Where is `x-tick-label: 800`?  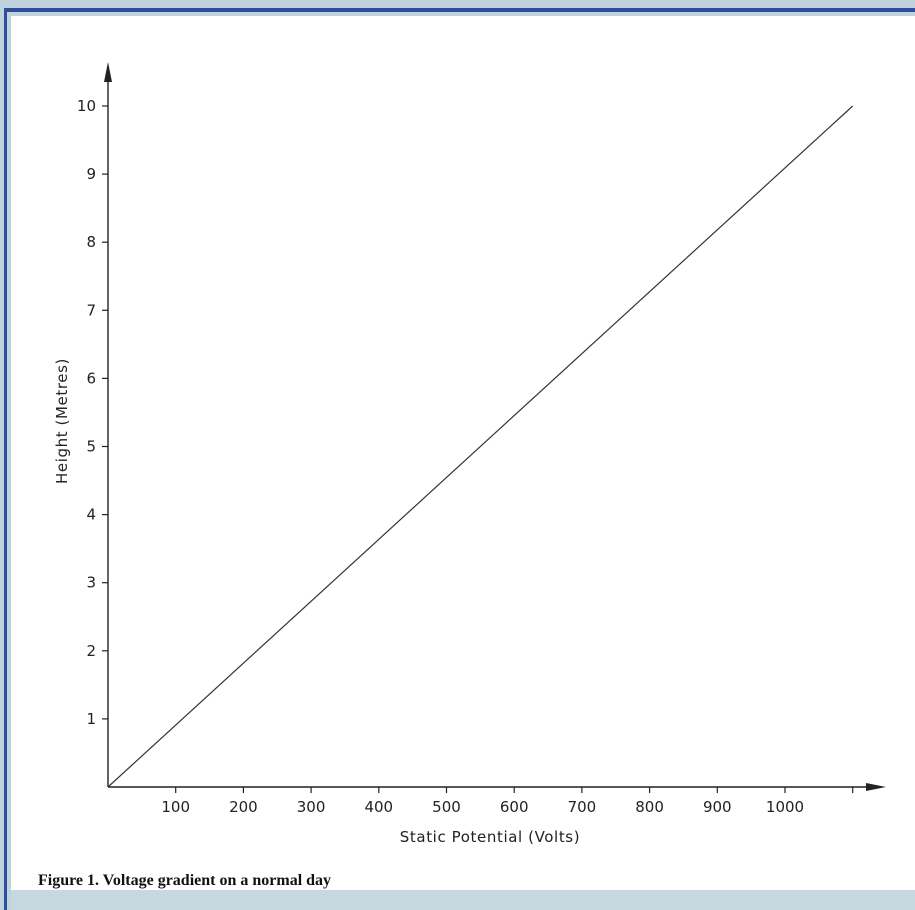
x-tick-label: 800 is located at coordinates (649, 807).